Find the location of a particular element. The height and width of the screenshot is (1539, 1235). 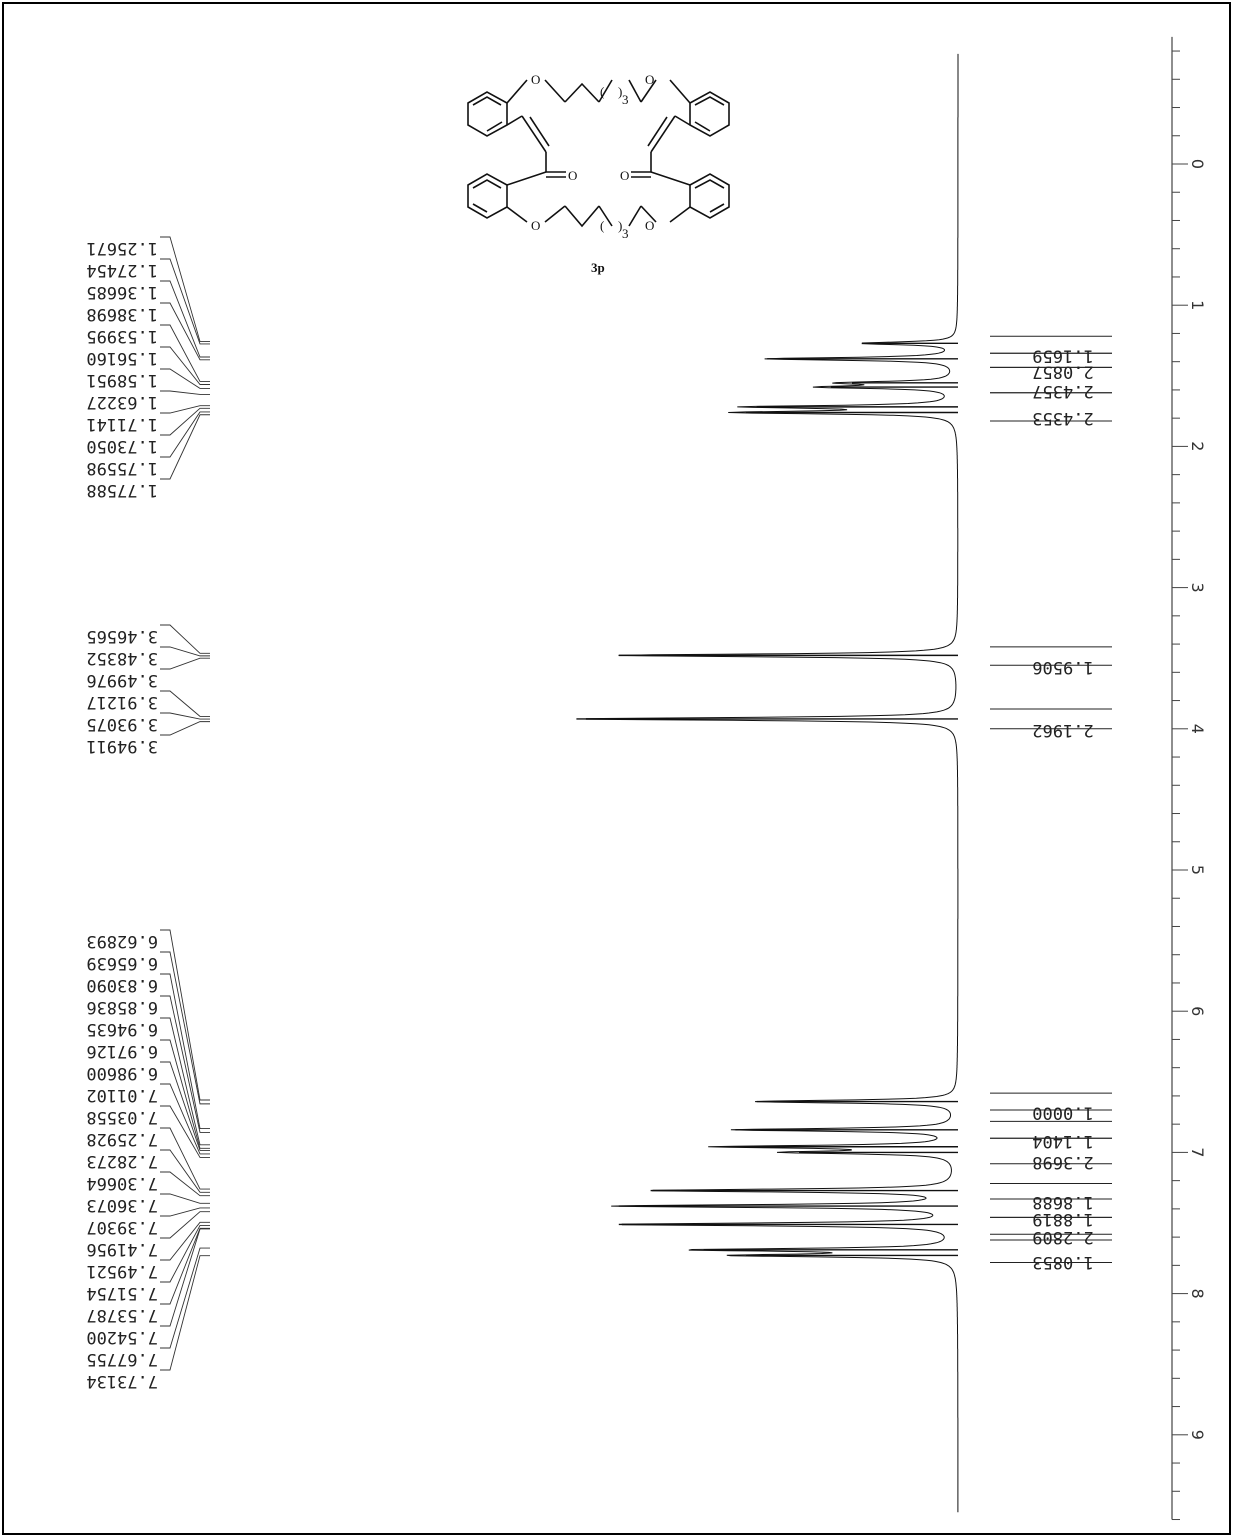

repeat-subscript: 3 is located at coordinates (625, 99).